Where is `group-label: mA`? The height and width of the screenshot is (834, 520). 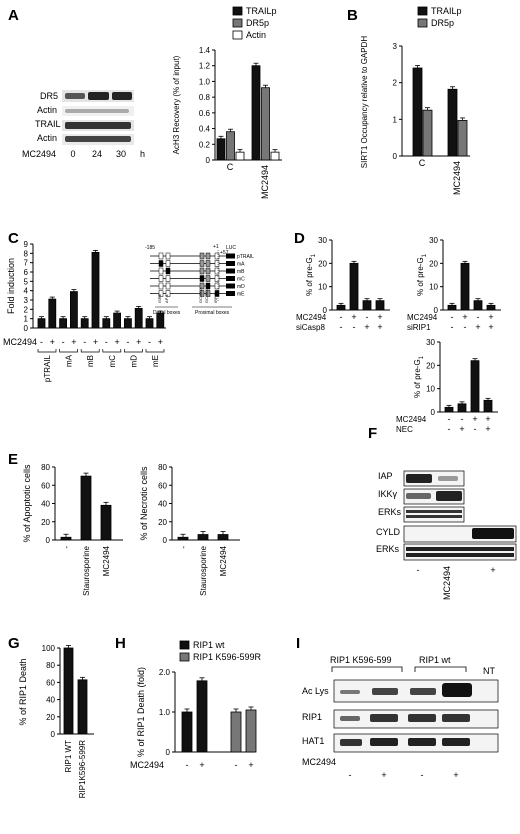
group-label: mA is located at coordinates (69, 360).